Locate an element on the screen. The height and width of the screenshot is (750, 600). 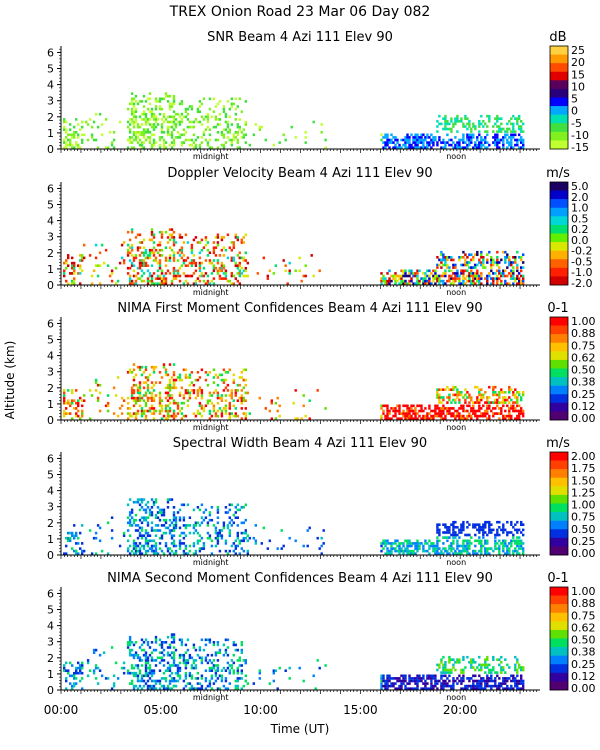
y-tick-label: 1 is located at coordinates (50, 539).